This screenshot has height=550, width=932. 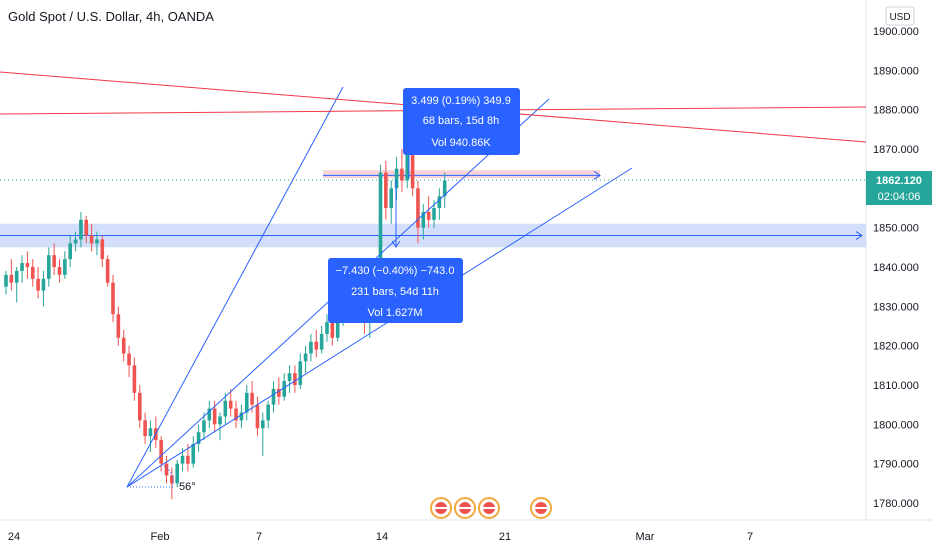 What do you see at coordinates (896, 504) in the screenshot?
I see `y-tick-label: 1780.000` at bounding box center [896, 504].